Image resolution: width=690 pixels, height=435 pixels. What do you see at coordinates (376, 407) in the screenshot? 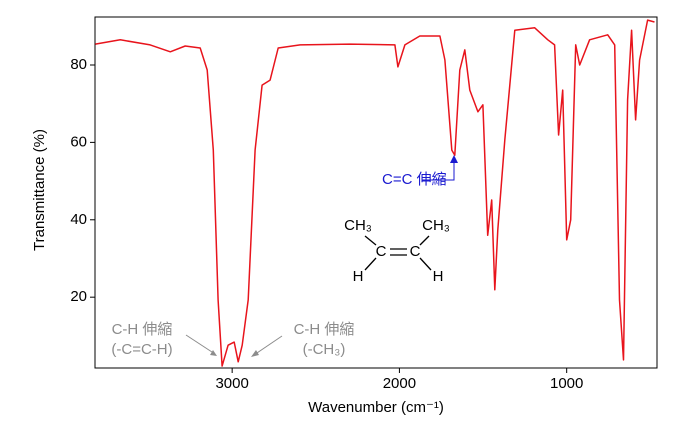
I see `x-axis-label: Wavenumber (cm⁻¹)` at bounding box center [376, 407].